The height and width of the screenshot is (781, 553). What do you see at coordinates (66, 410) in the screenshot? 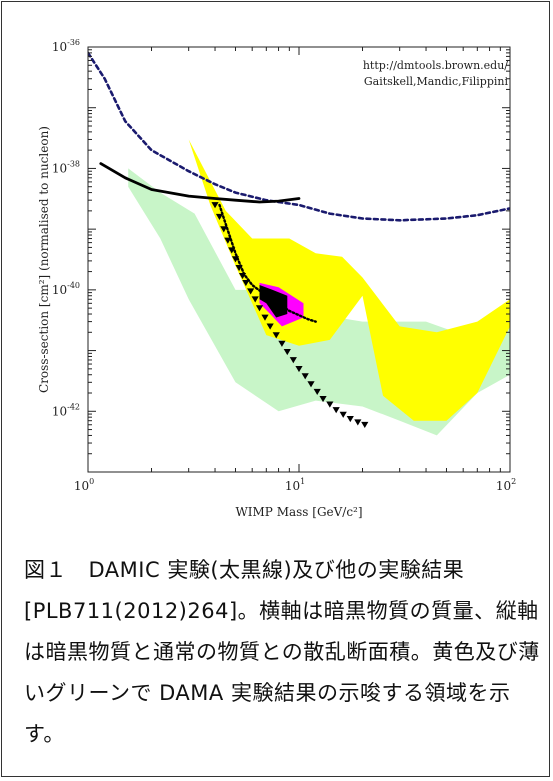
I see `y-tick-label-3: 10-42` at bounding box center [66, 410].